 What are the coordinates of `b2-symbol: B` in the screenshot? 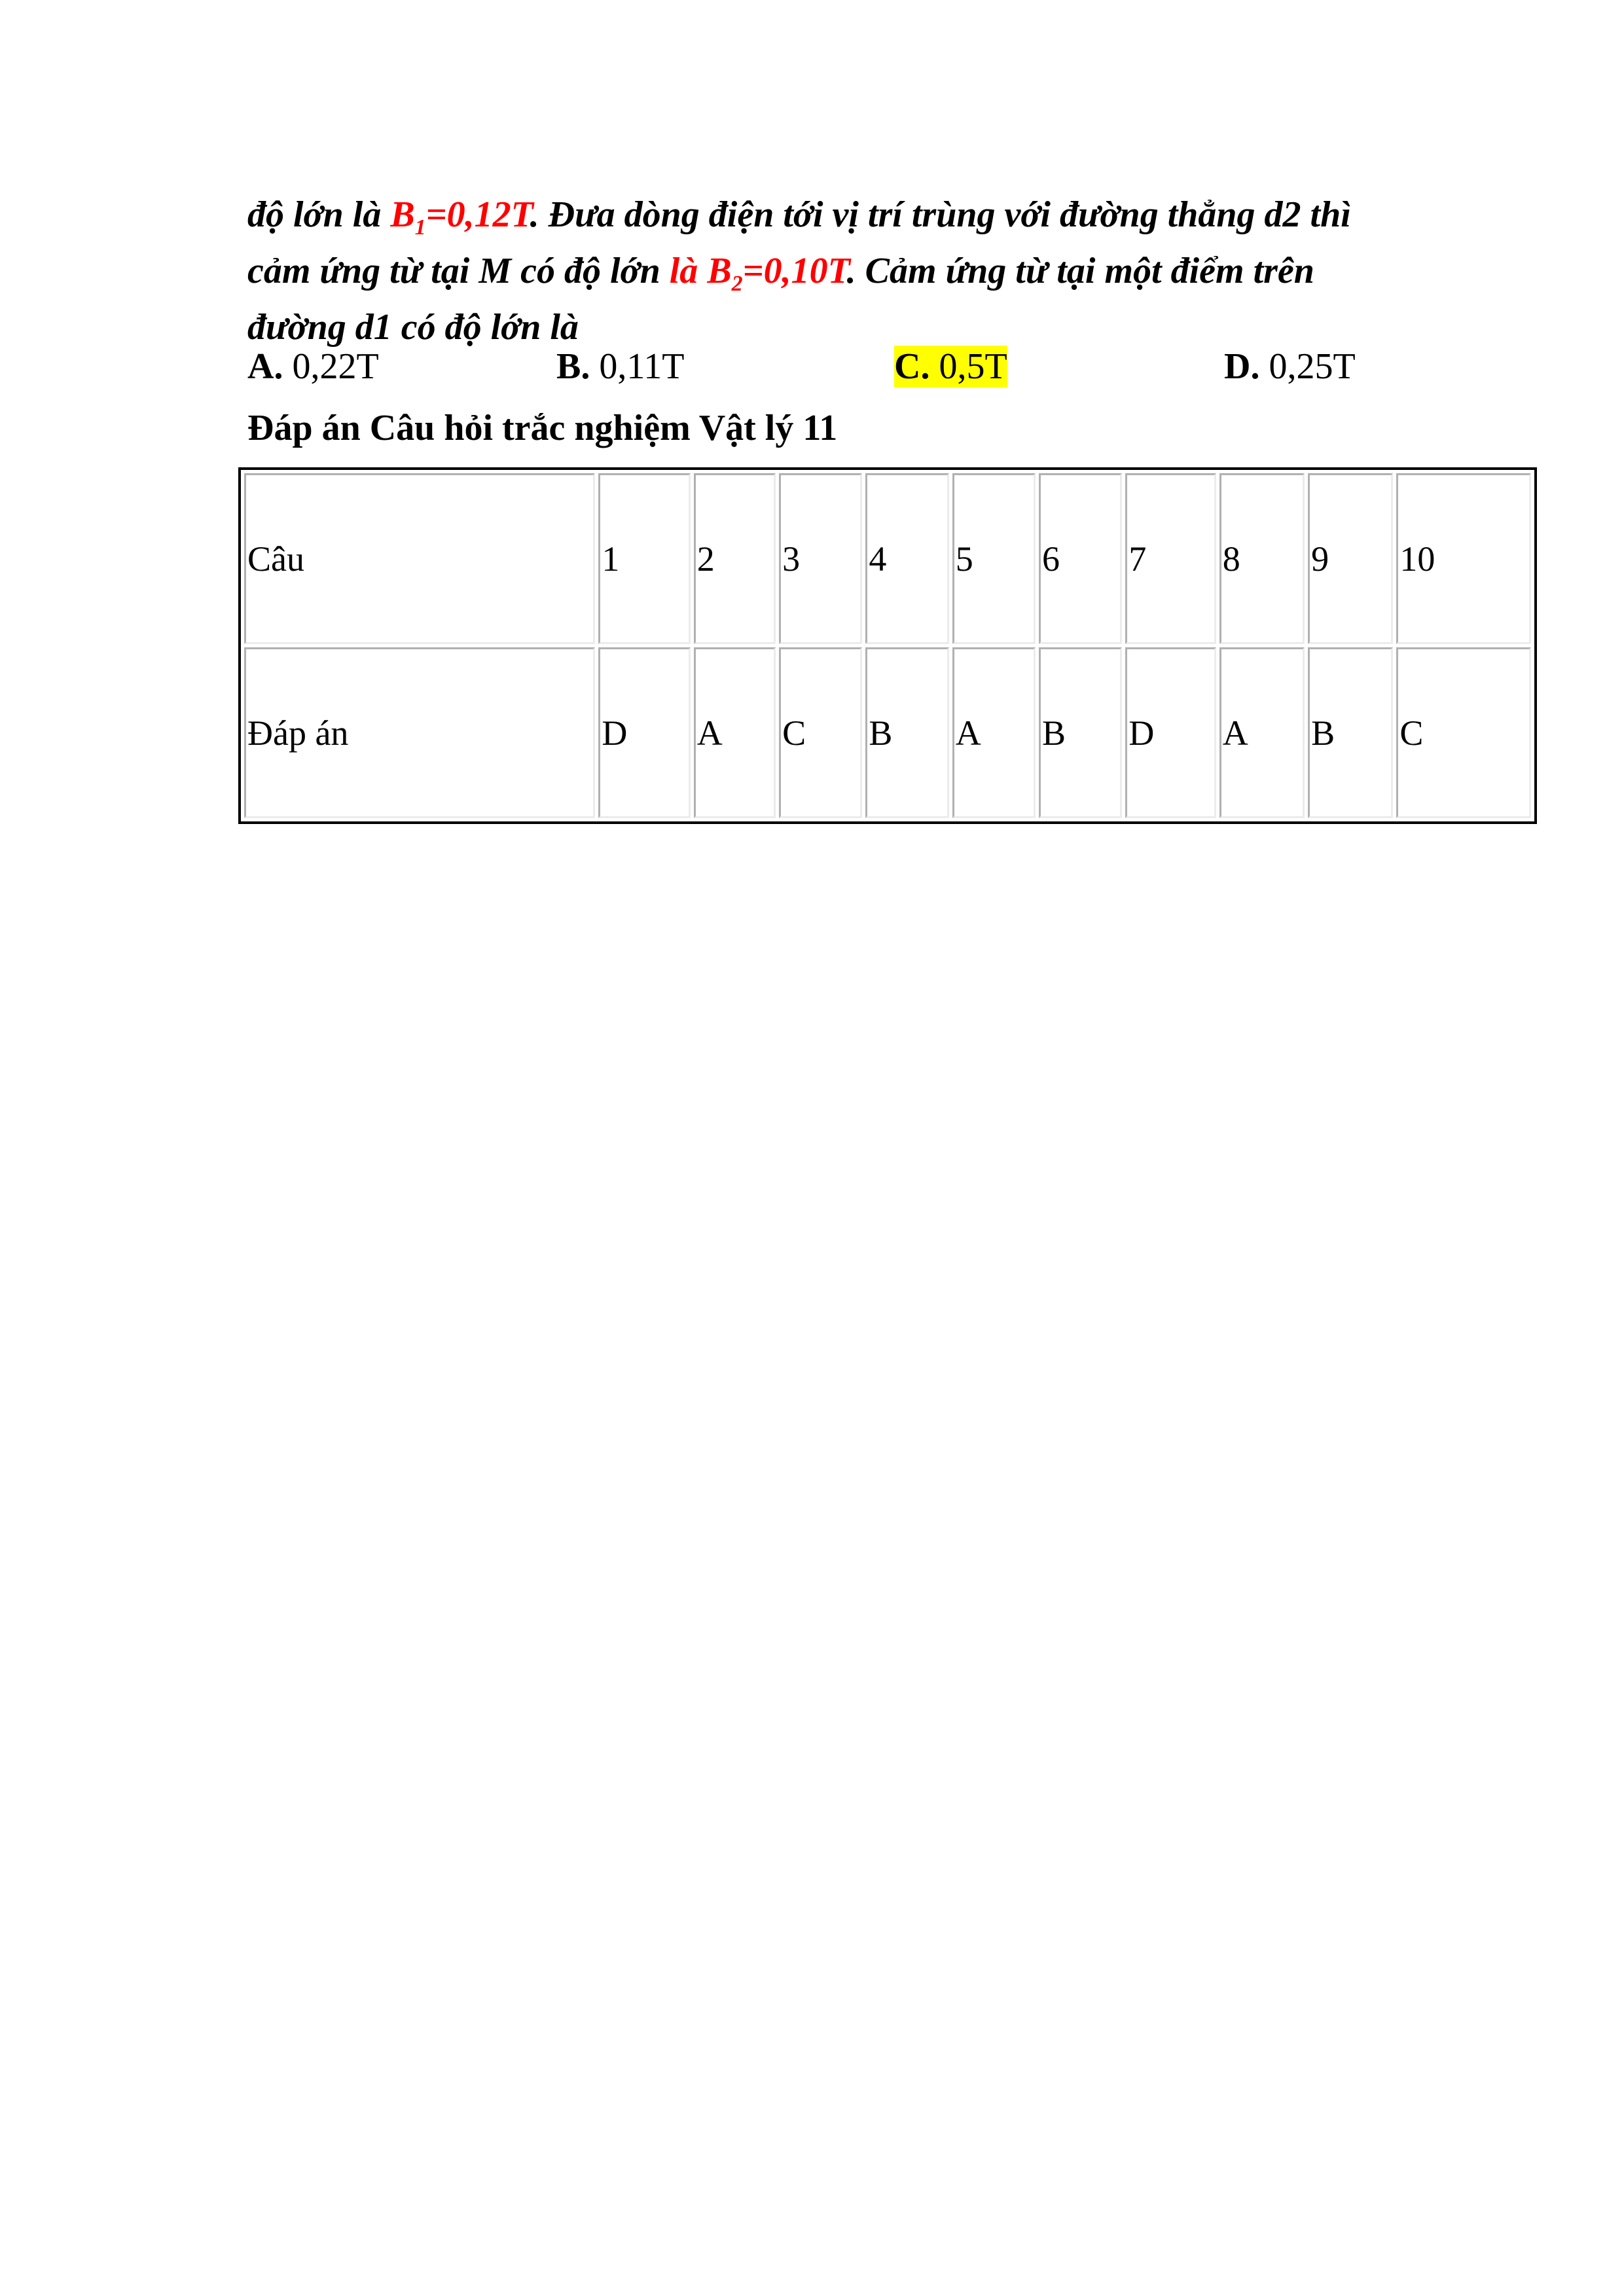 It's located at (719, 271).